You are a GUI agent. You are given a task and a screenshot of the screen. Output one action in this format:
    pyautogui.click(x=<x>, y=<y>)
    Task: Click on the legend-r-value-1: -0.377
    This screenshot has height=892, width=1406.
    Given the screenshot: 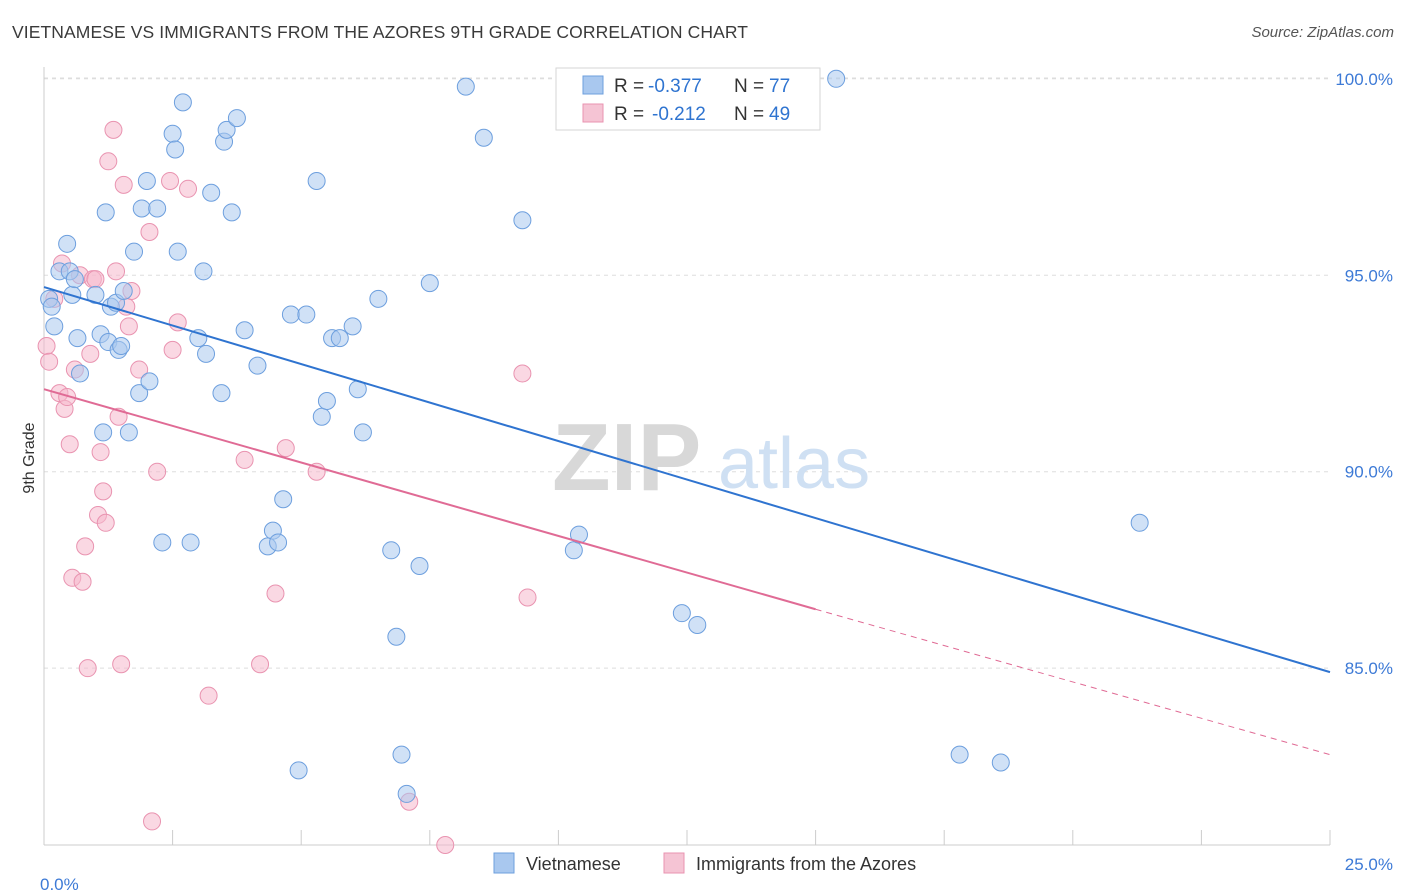 What is the action you would take?
    pyautogui.click(x=675, y=86)
    